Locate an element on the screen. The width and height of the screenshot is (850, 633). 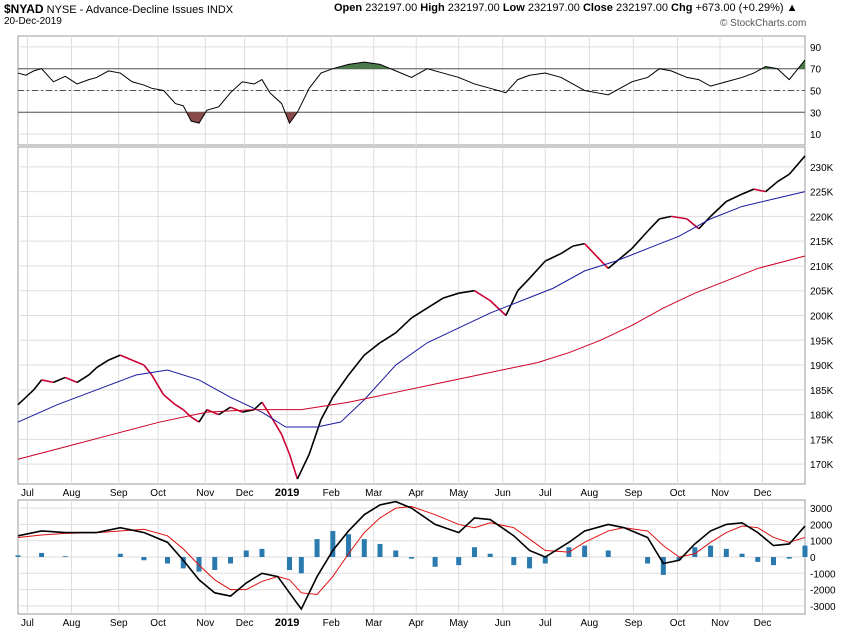
macd-signal-line is located at coordinates (411, 550).